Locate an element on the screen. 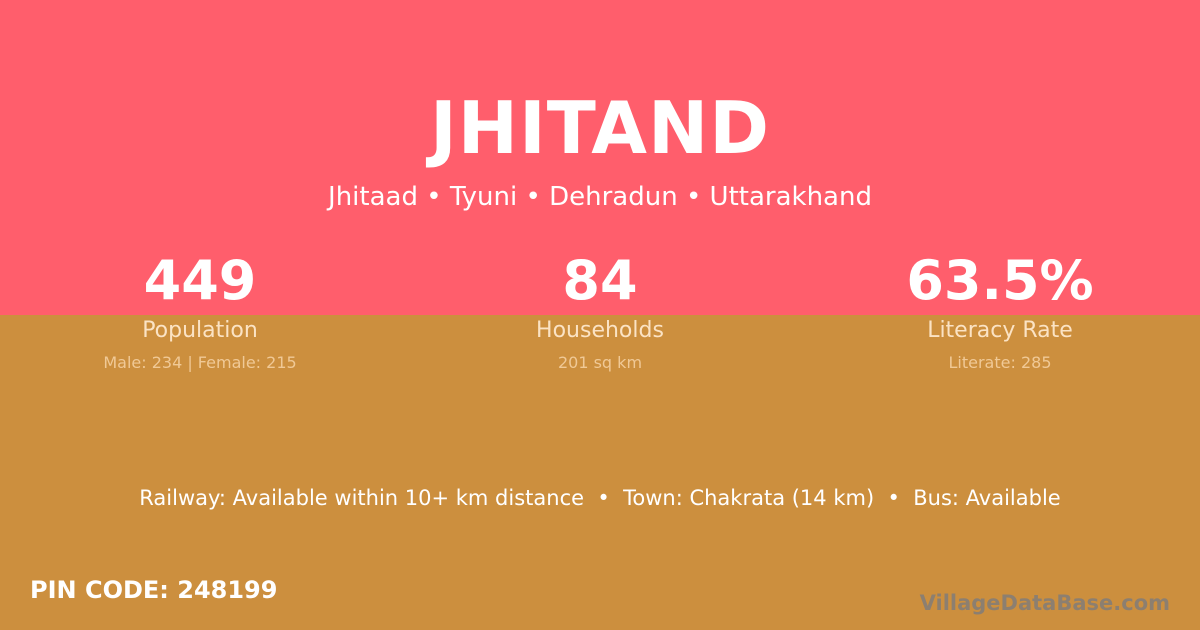 Image resolution: width=1200 pixels, height=630 pixels. stat-detail: Male: 234 | Female: 215 is located at coordinates (200, 362).